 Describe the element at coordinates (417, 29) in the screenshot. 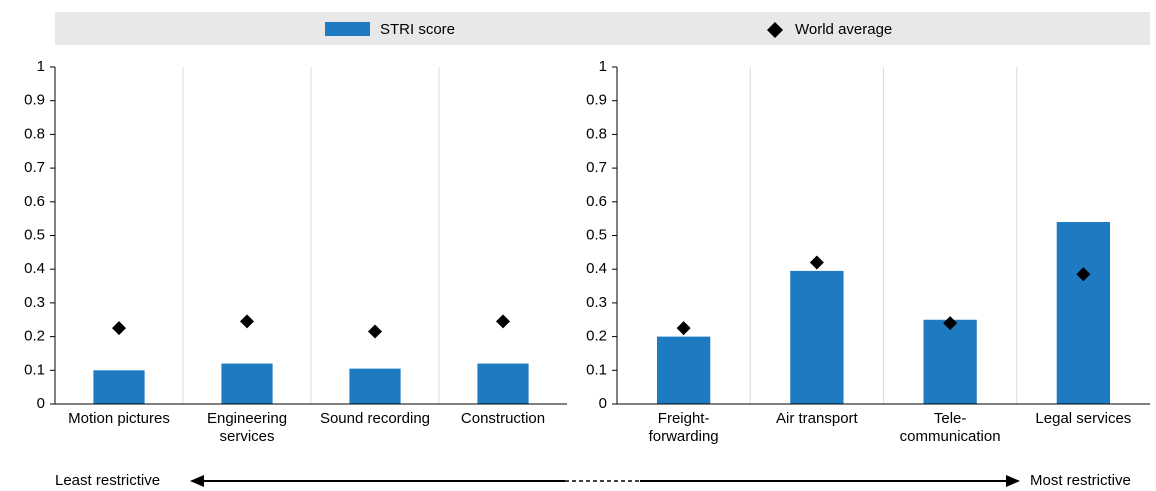

I see `legend-label: STRI score` at that location.